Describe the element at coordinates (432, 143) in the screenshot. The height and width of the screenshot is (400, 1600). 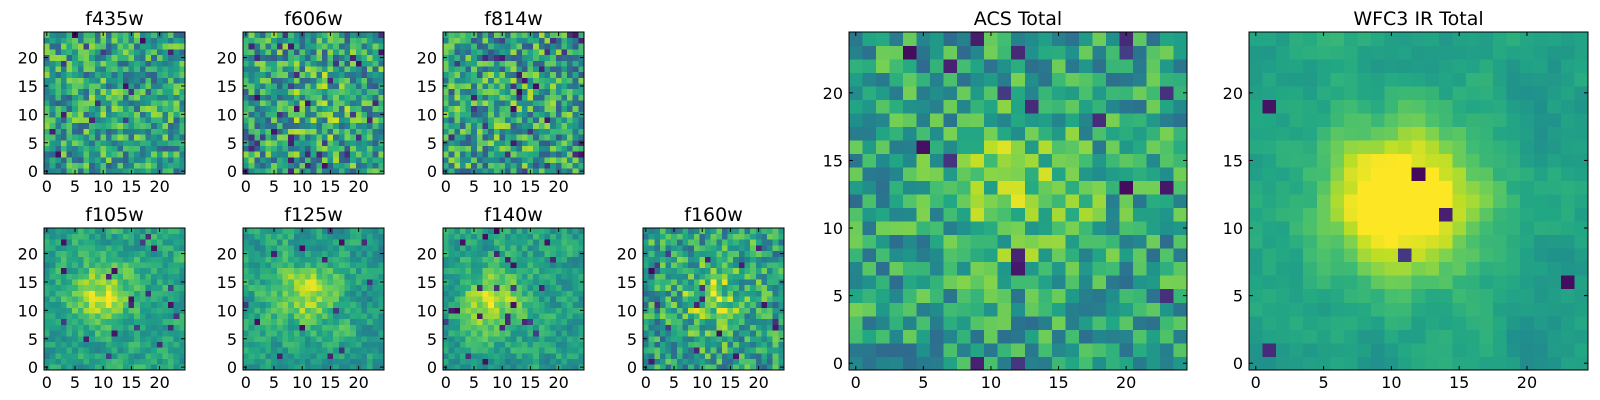
I see `y-tick-label: 5` at that location.